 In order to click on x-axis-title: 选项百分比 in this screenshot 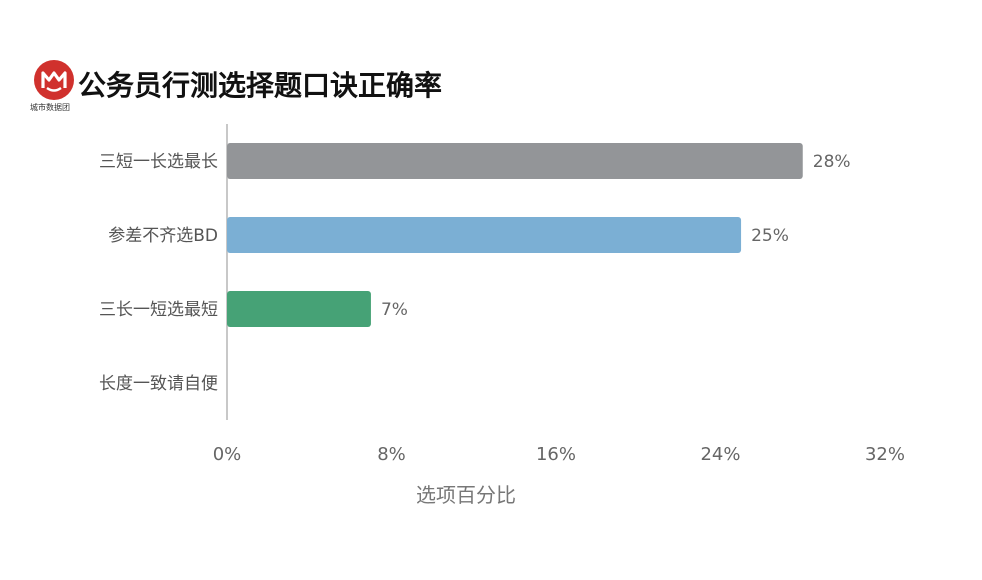, I will do `click(466, 495)`.